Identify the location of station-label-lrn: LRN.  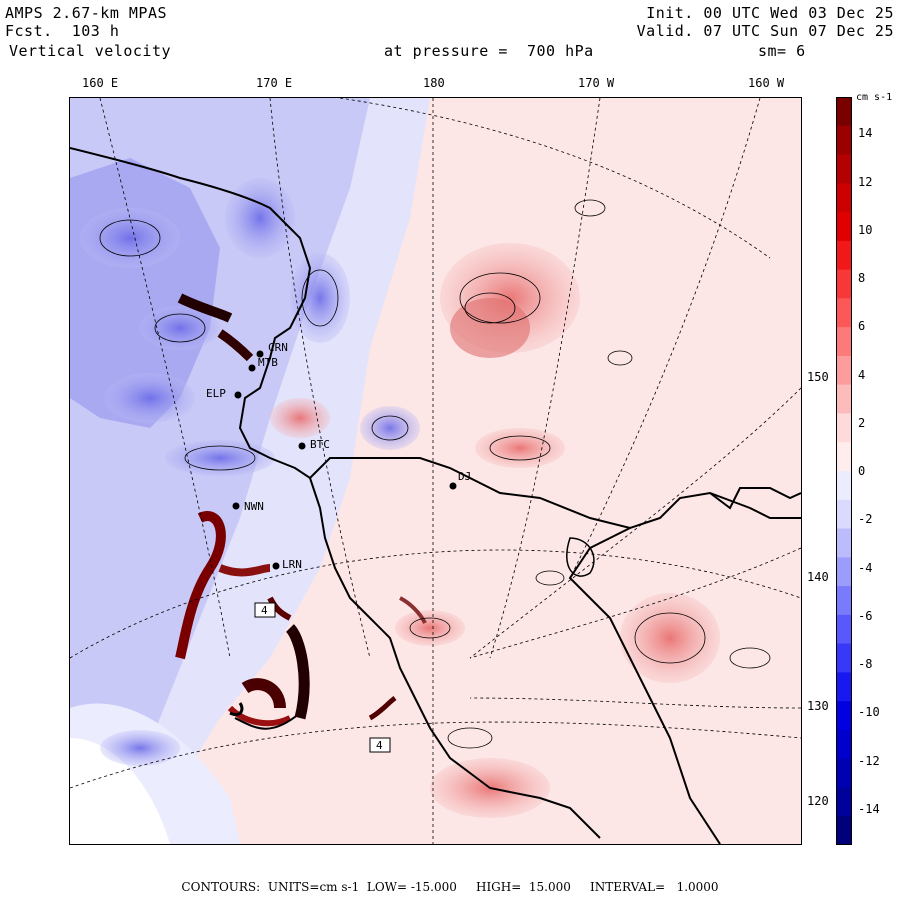
(292, 564).